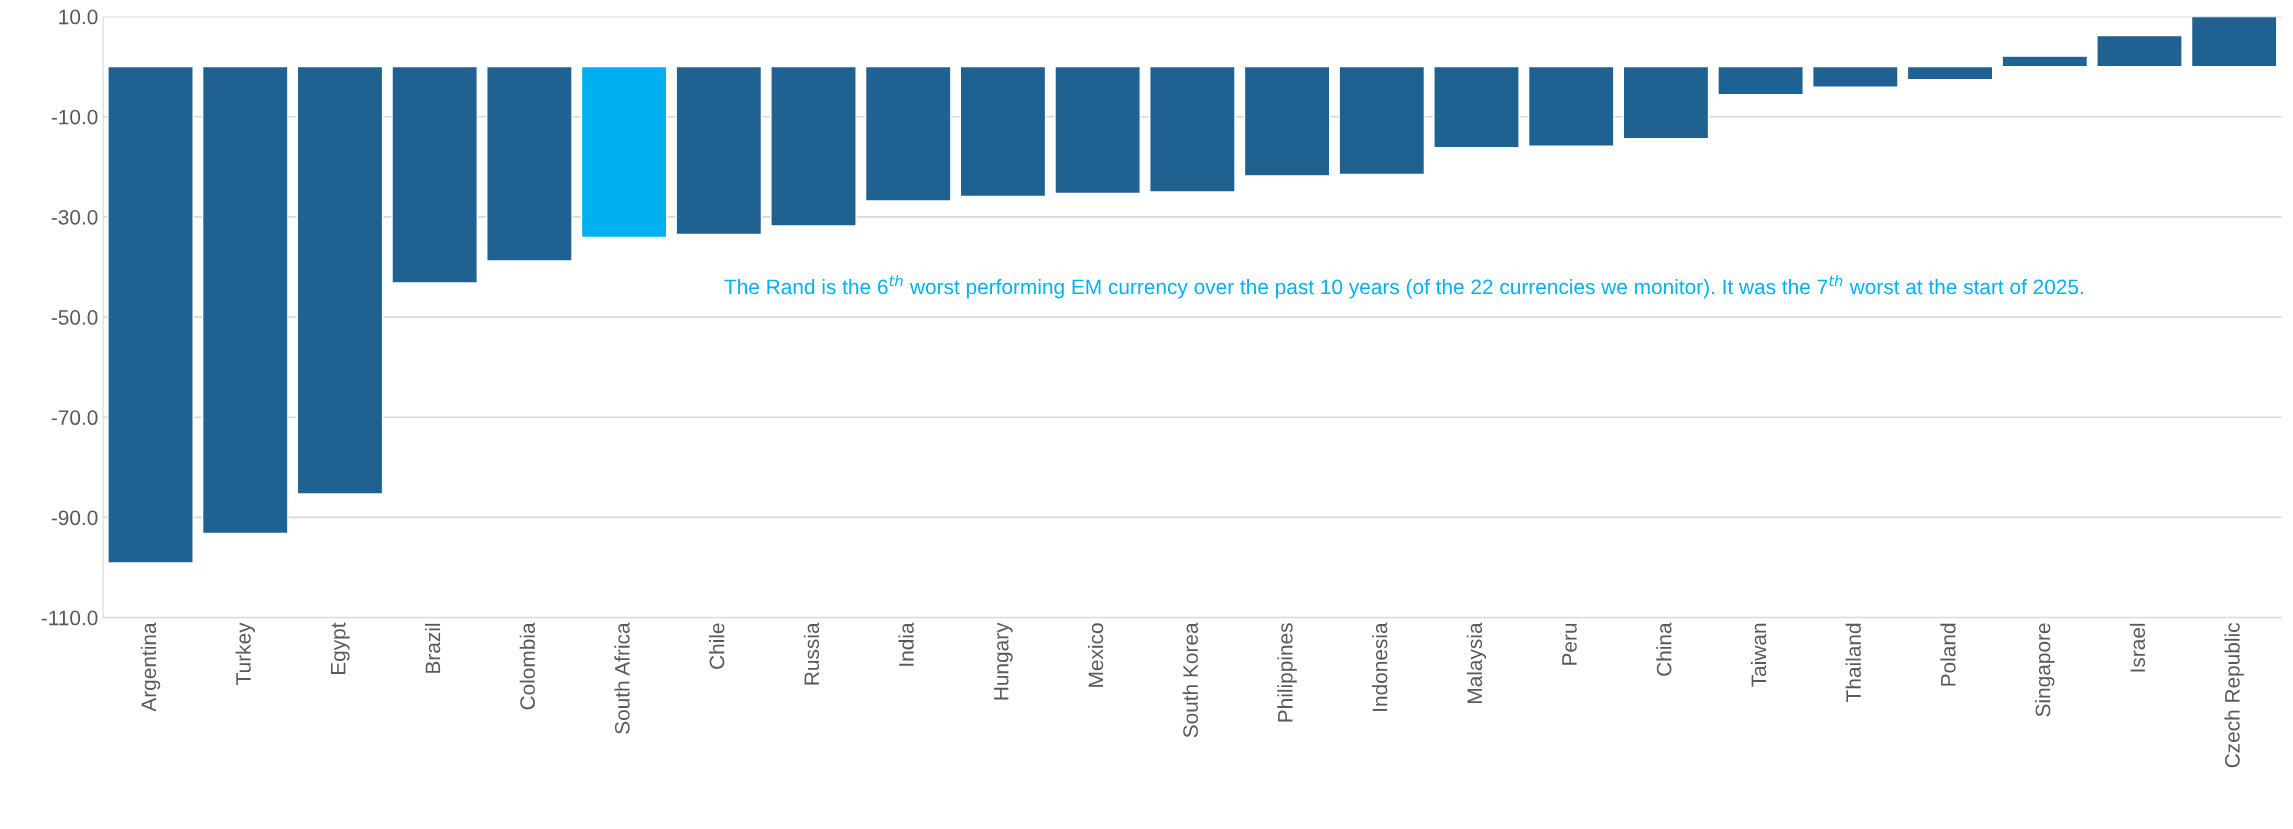 Image resolution: width=2293 pixels, height=829 pixels. Describe the element at coordinates (74, 317) in the screenshot. I see `y-tick-label: -50.0` at that location.